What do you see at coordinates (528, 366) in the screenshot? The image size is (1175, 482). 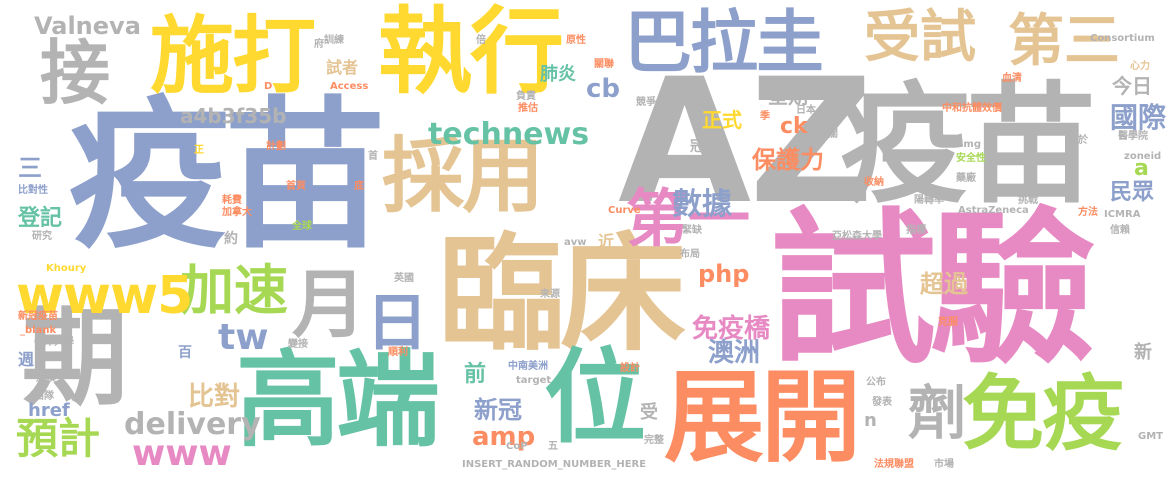 I see `word-zhongnanmei: 中南美洲` at bounding box center [528, 366].